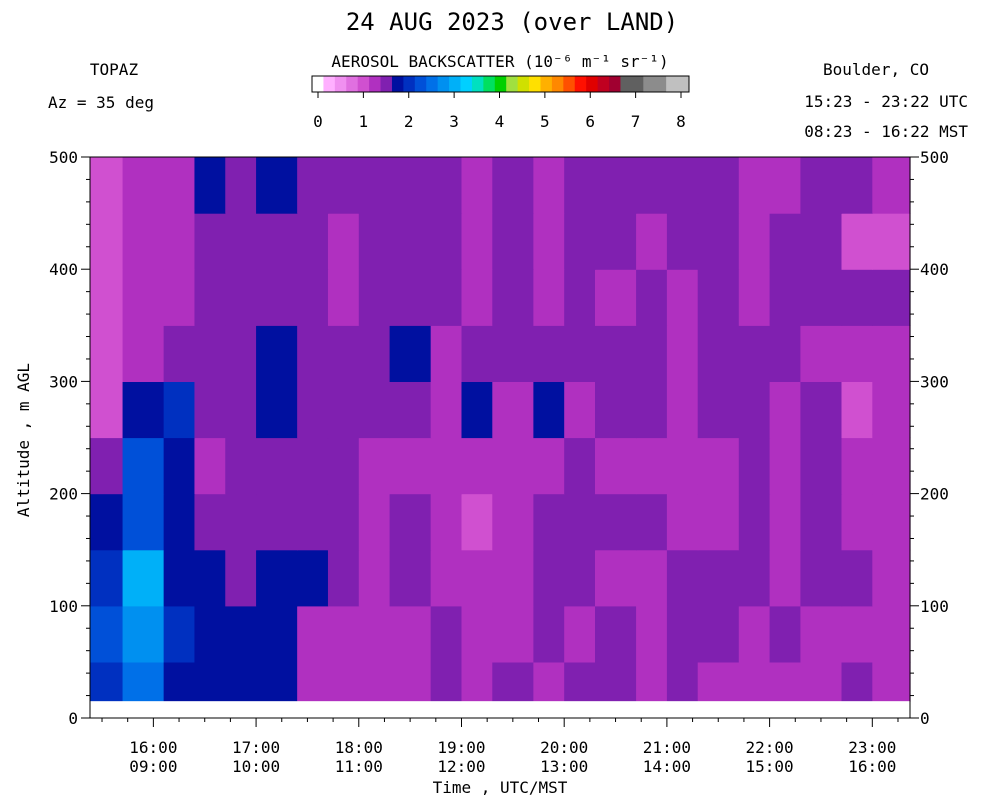 This screenshot has height=800, width=1000. Describe the element at coordinates (364, 121) in the screenshot. I see `colorbar-tick-label: 1` at that location.